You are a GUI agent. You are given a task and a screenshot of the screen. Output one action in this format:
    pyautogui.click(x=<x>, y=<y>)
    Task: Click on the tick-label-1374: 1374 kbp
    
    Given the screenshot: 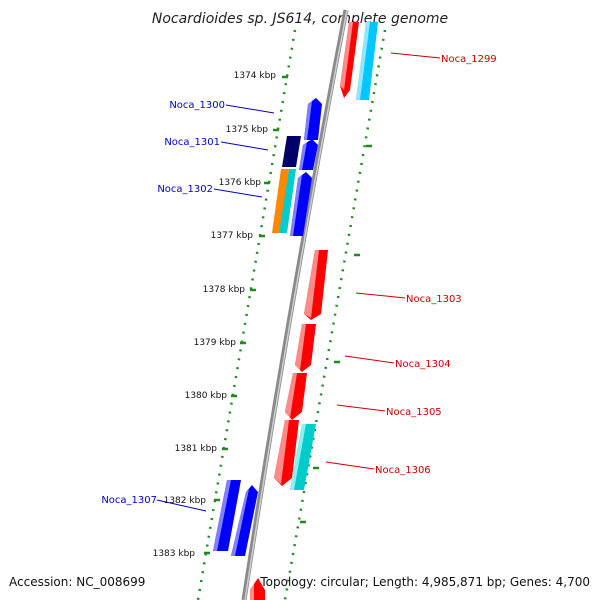 What is the action you would take?
    pyautogui.click(x=255, y=76)
    